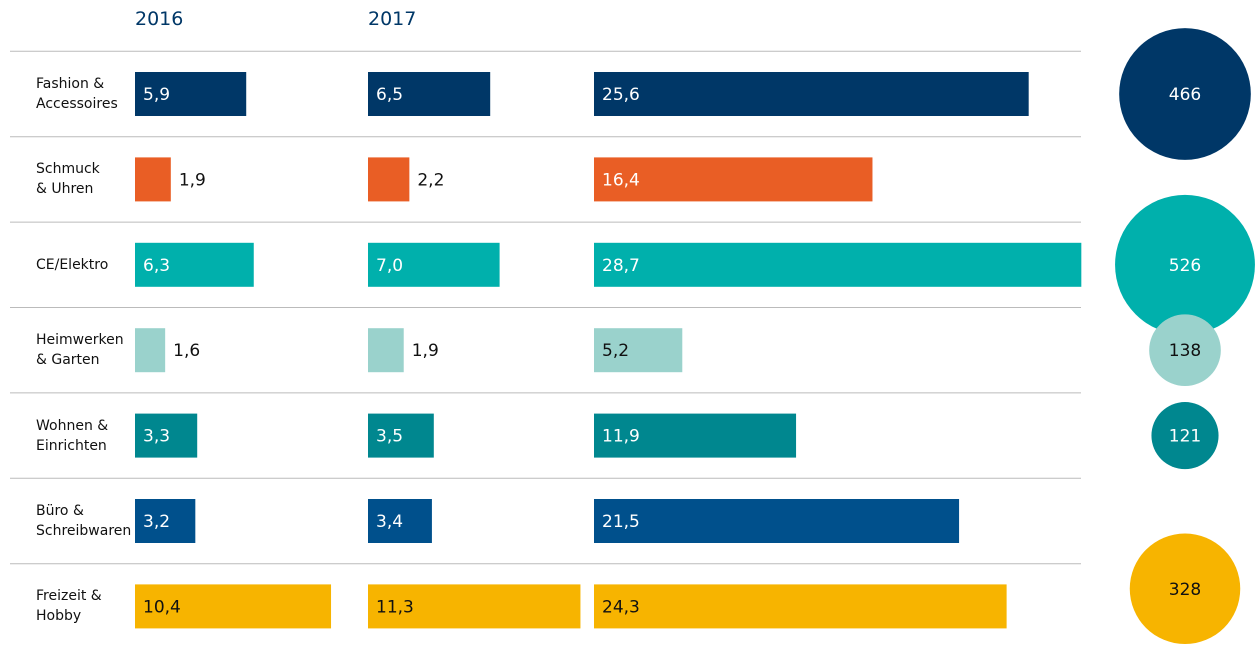 The width and height of the screenshot is (1256, 646). Describe the element at coordinates (159, 19) in the screenshot. I see `panel-header: 2016` at that location.